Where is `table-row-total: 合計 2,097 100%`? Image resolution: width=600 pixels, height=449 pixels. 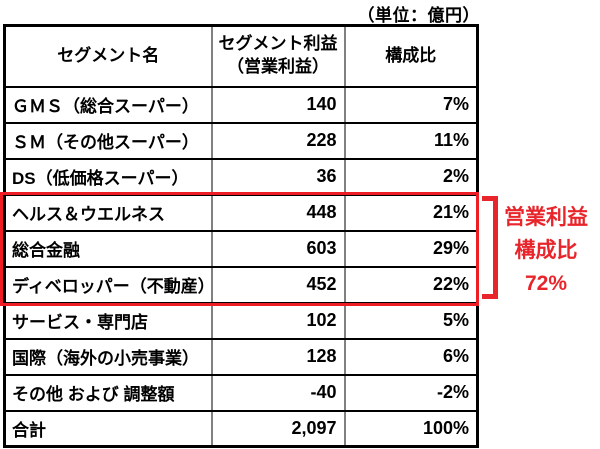
table-row-total: 合計 2,097 100% is located at coordinates (241, 428).